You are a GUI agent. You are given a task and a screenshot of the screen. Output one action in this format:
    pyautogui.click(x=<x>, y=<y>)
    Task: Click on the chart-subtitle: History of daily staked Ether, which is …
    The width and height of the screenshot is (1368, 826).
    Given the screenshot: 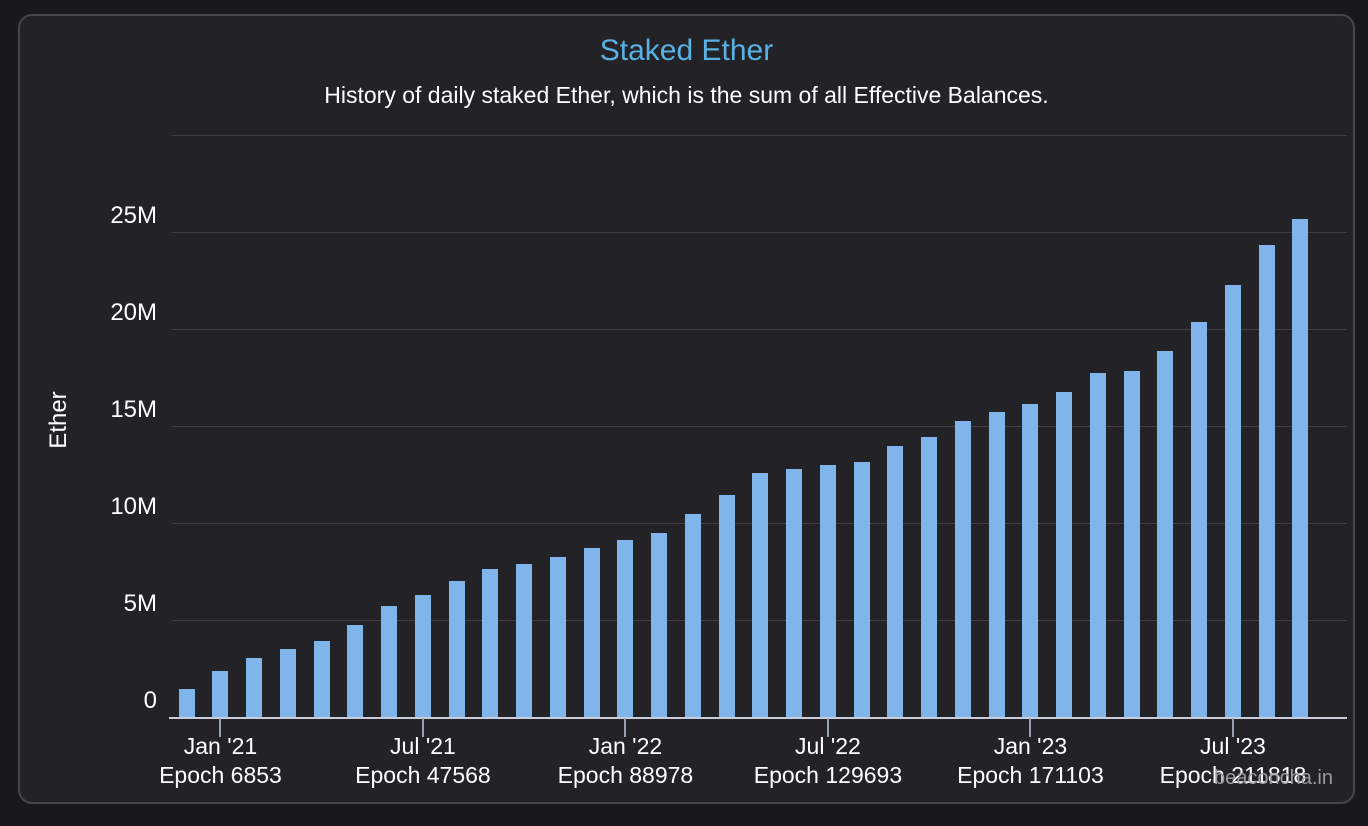 What is the action you would take?
    pyautogui.click(x=686, y=95)
    